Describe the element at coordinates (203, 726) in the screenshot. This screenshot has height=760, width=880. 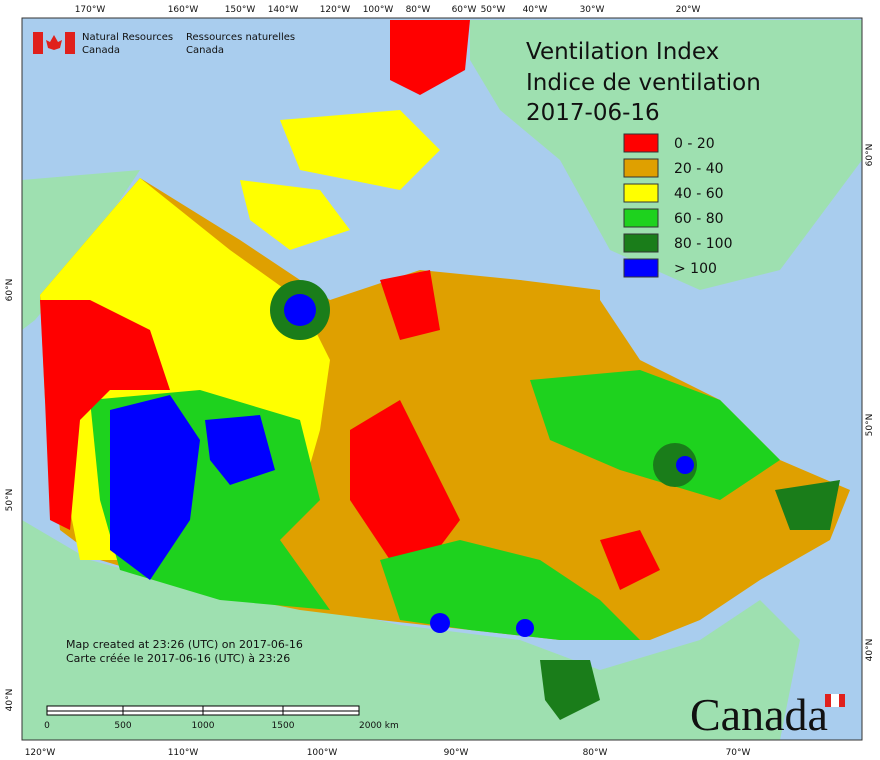
I see `scale-label: 1000` at that location.